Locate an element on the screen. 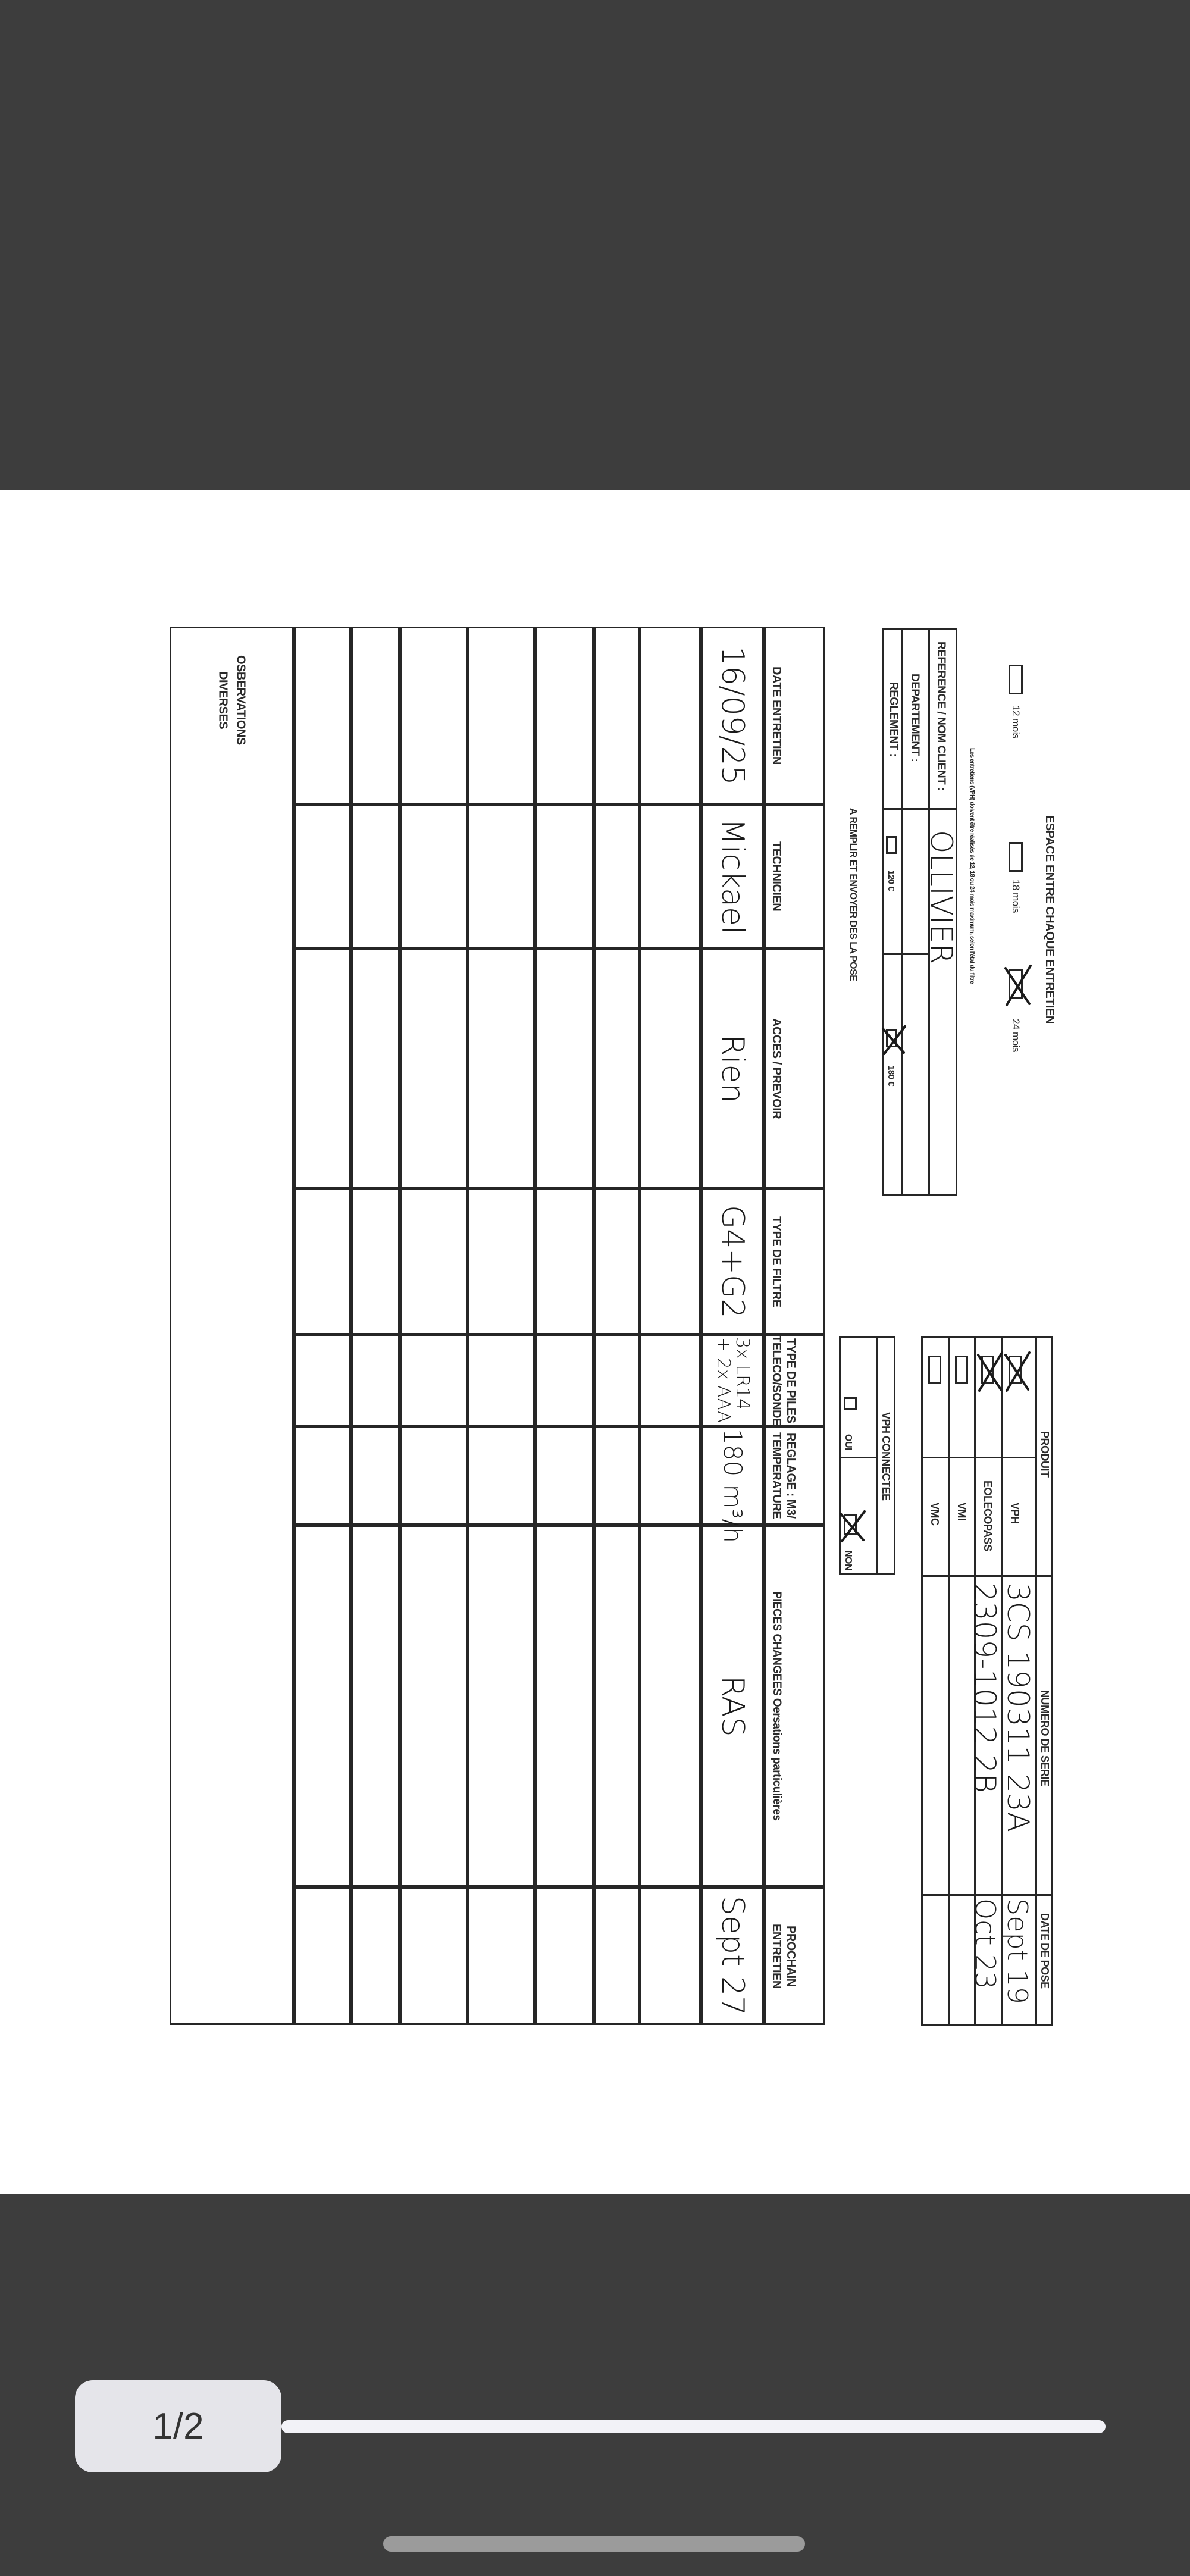  table-cell: Mickael is located at coordinates (732, 877).